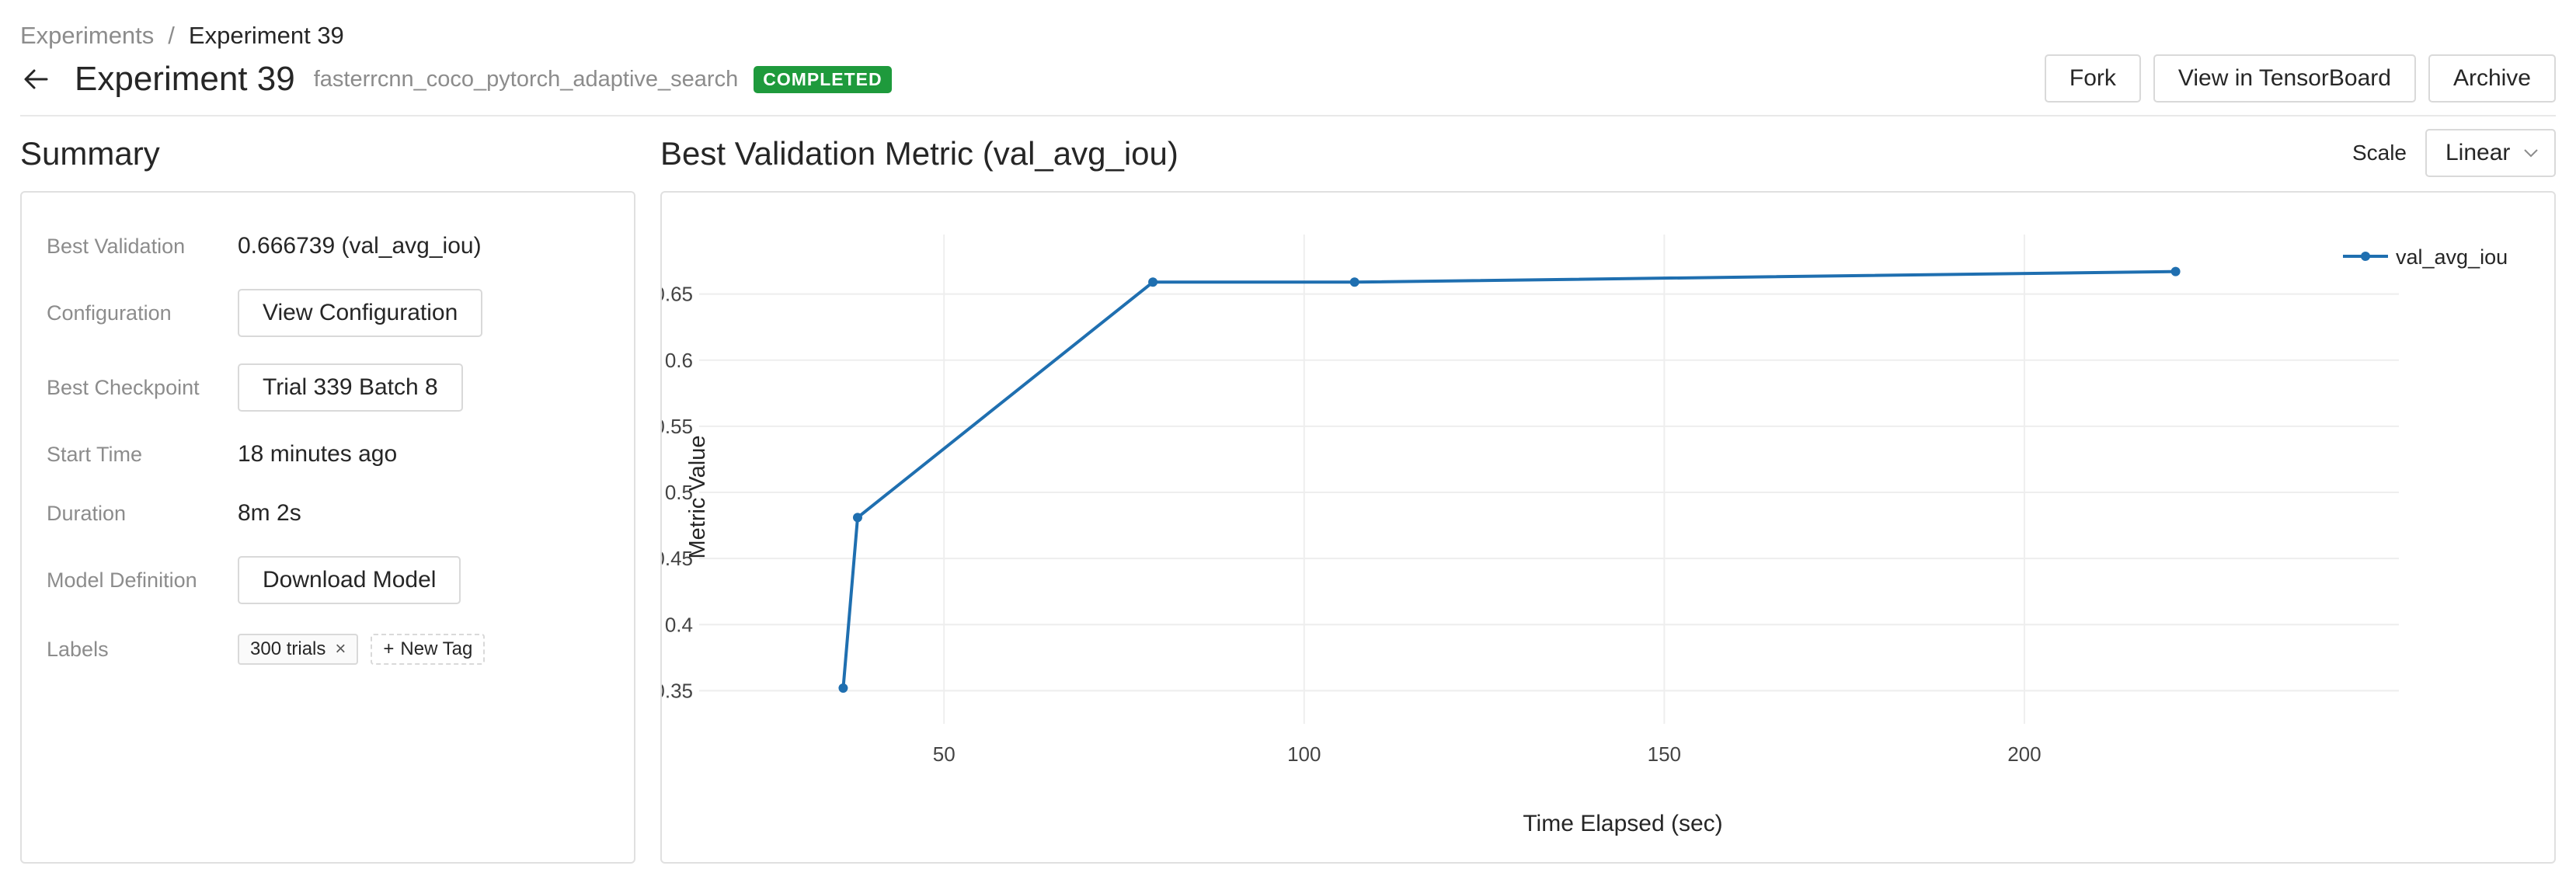  What do you see at coordinates (526, 79) in the screenshot?
I see `experiment-subtitle: fasterrcnn_coco_pytorch_adaptive_search` at bounding box center [526, 79].